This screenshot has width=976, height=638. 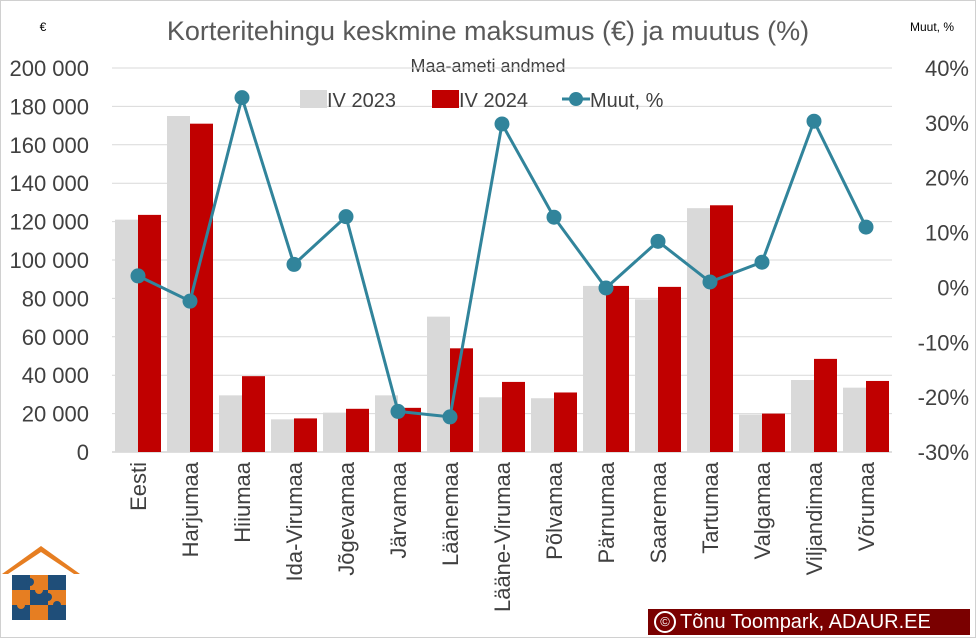 I want to click on left-tick-label: 180 000, so click(x=49, y=106).